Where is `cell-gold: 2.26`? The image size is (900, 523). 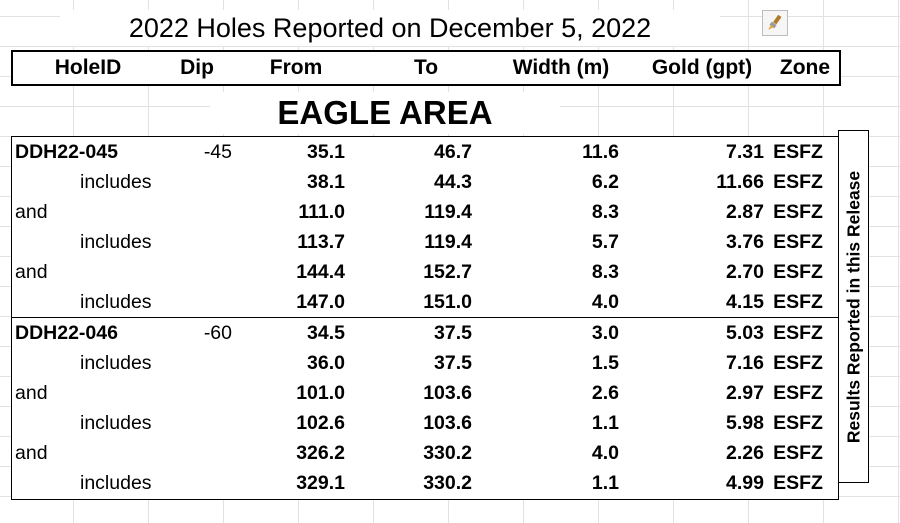 cell-gold: 2.26 is located at coordinates (745, 453).